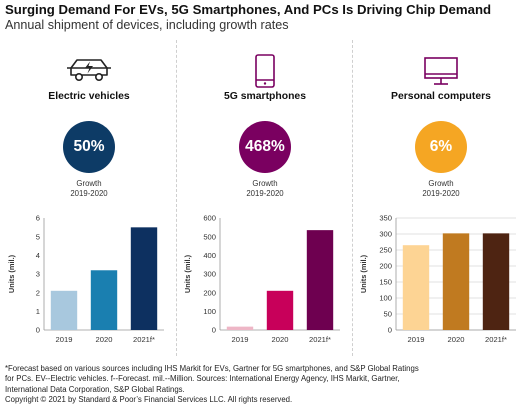  I want to click on growth-badge: 6%, so click(441, 147).